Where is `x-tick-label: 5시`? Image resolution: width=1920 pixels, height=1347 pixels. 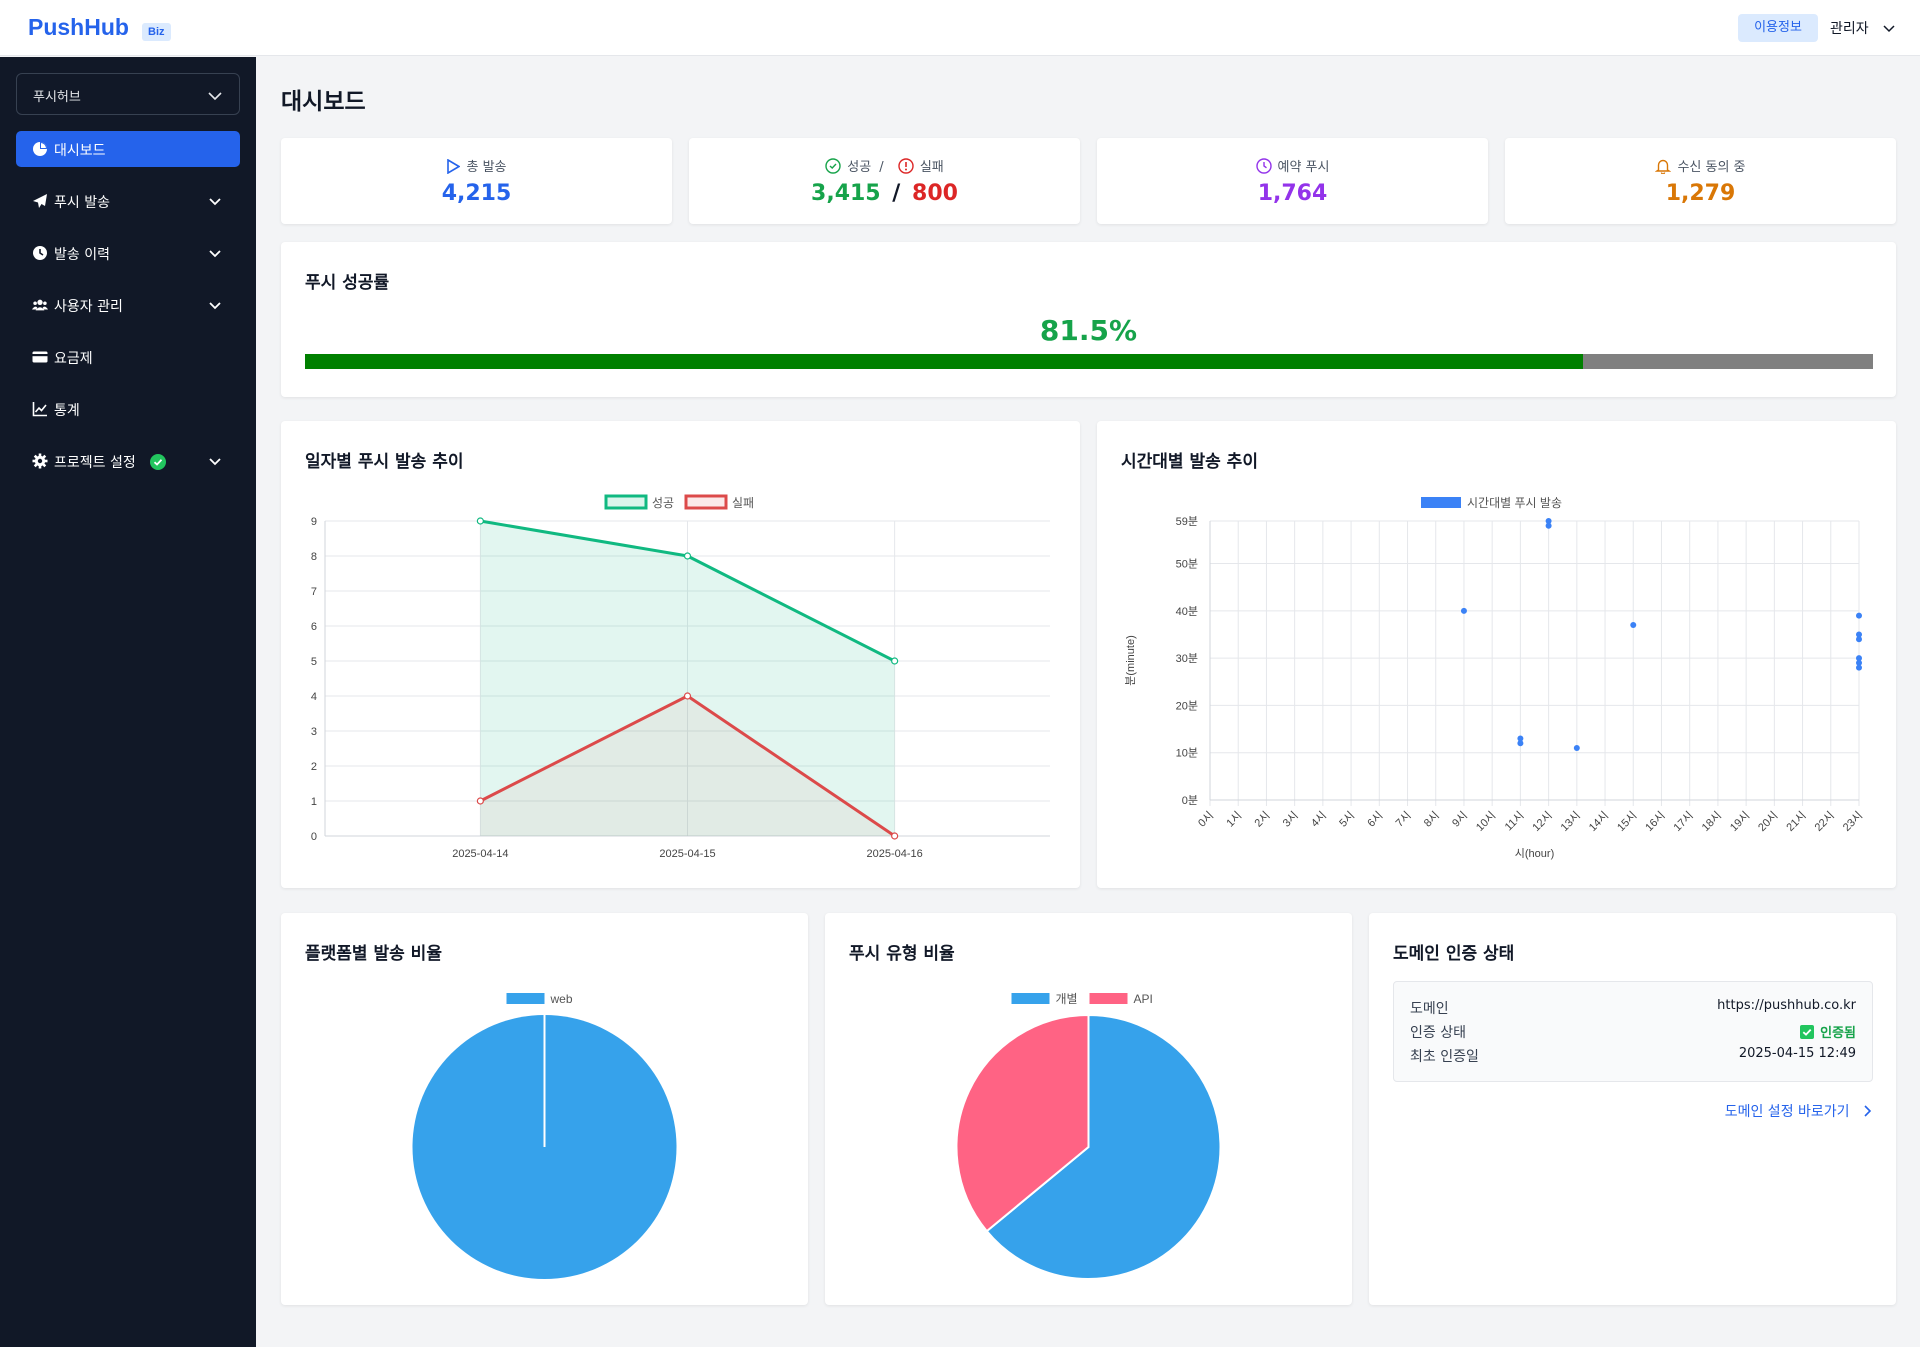 x-tick-label: 5시 is located at coordinates (1347, 820).